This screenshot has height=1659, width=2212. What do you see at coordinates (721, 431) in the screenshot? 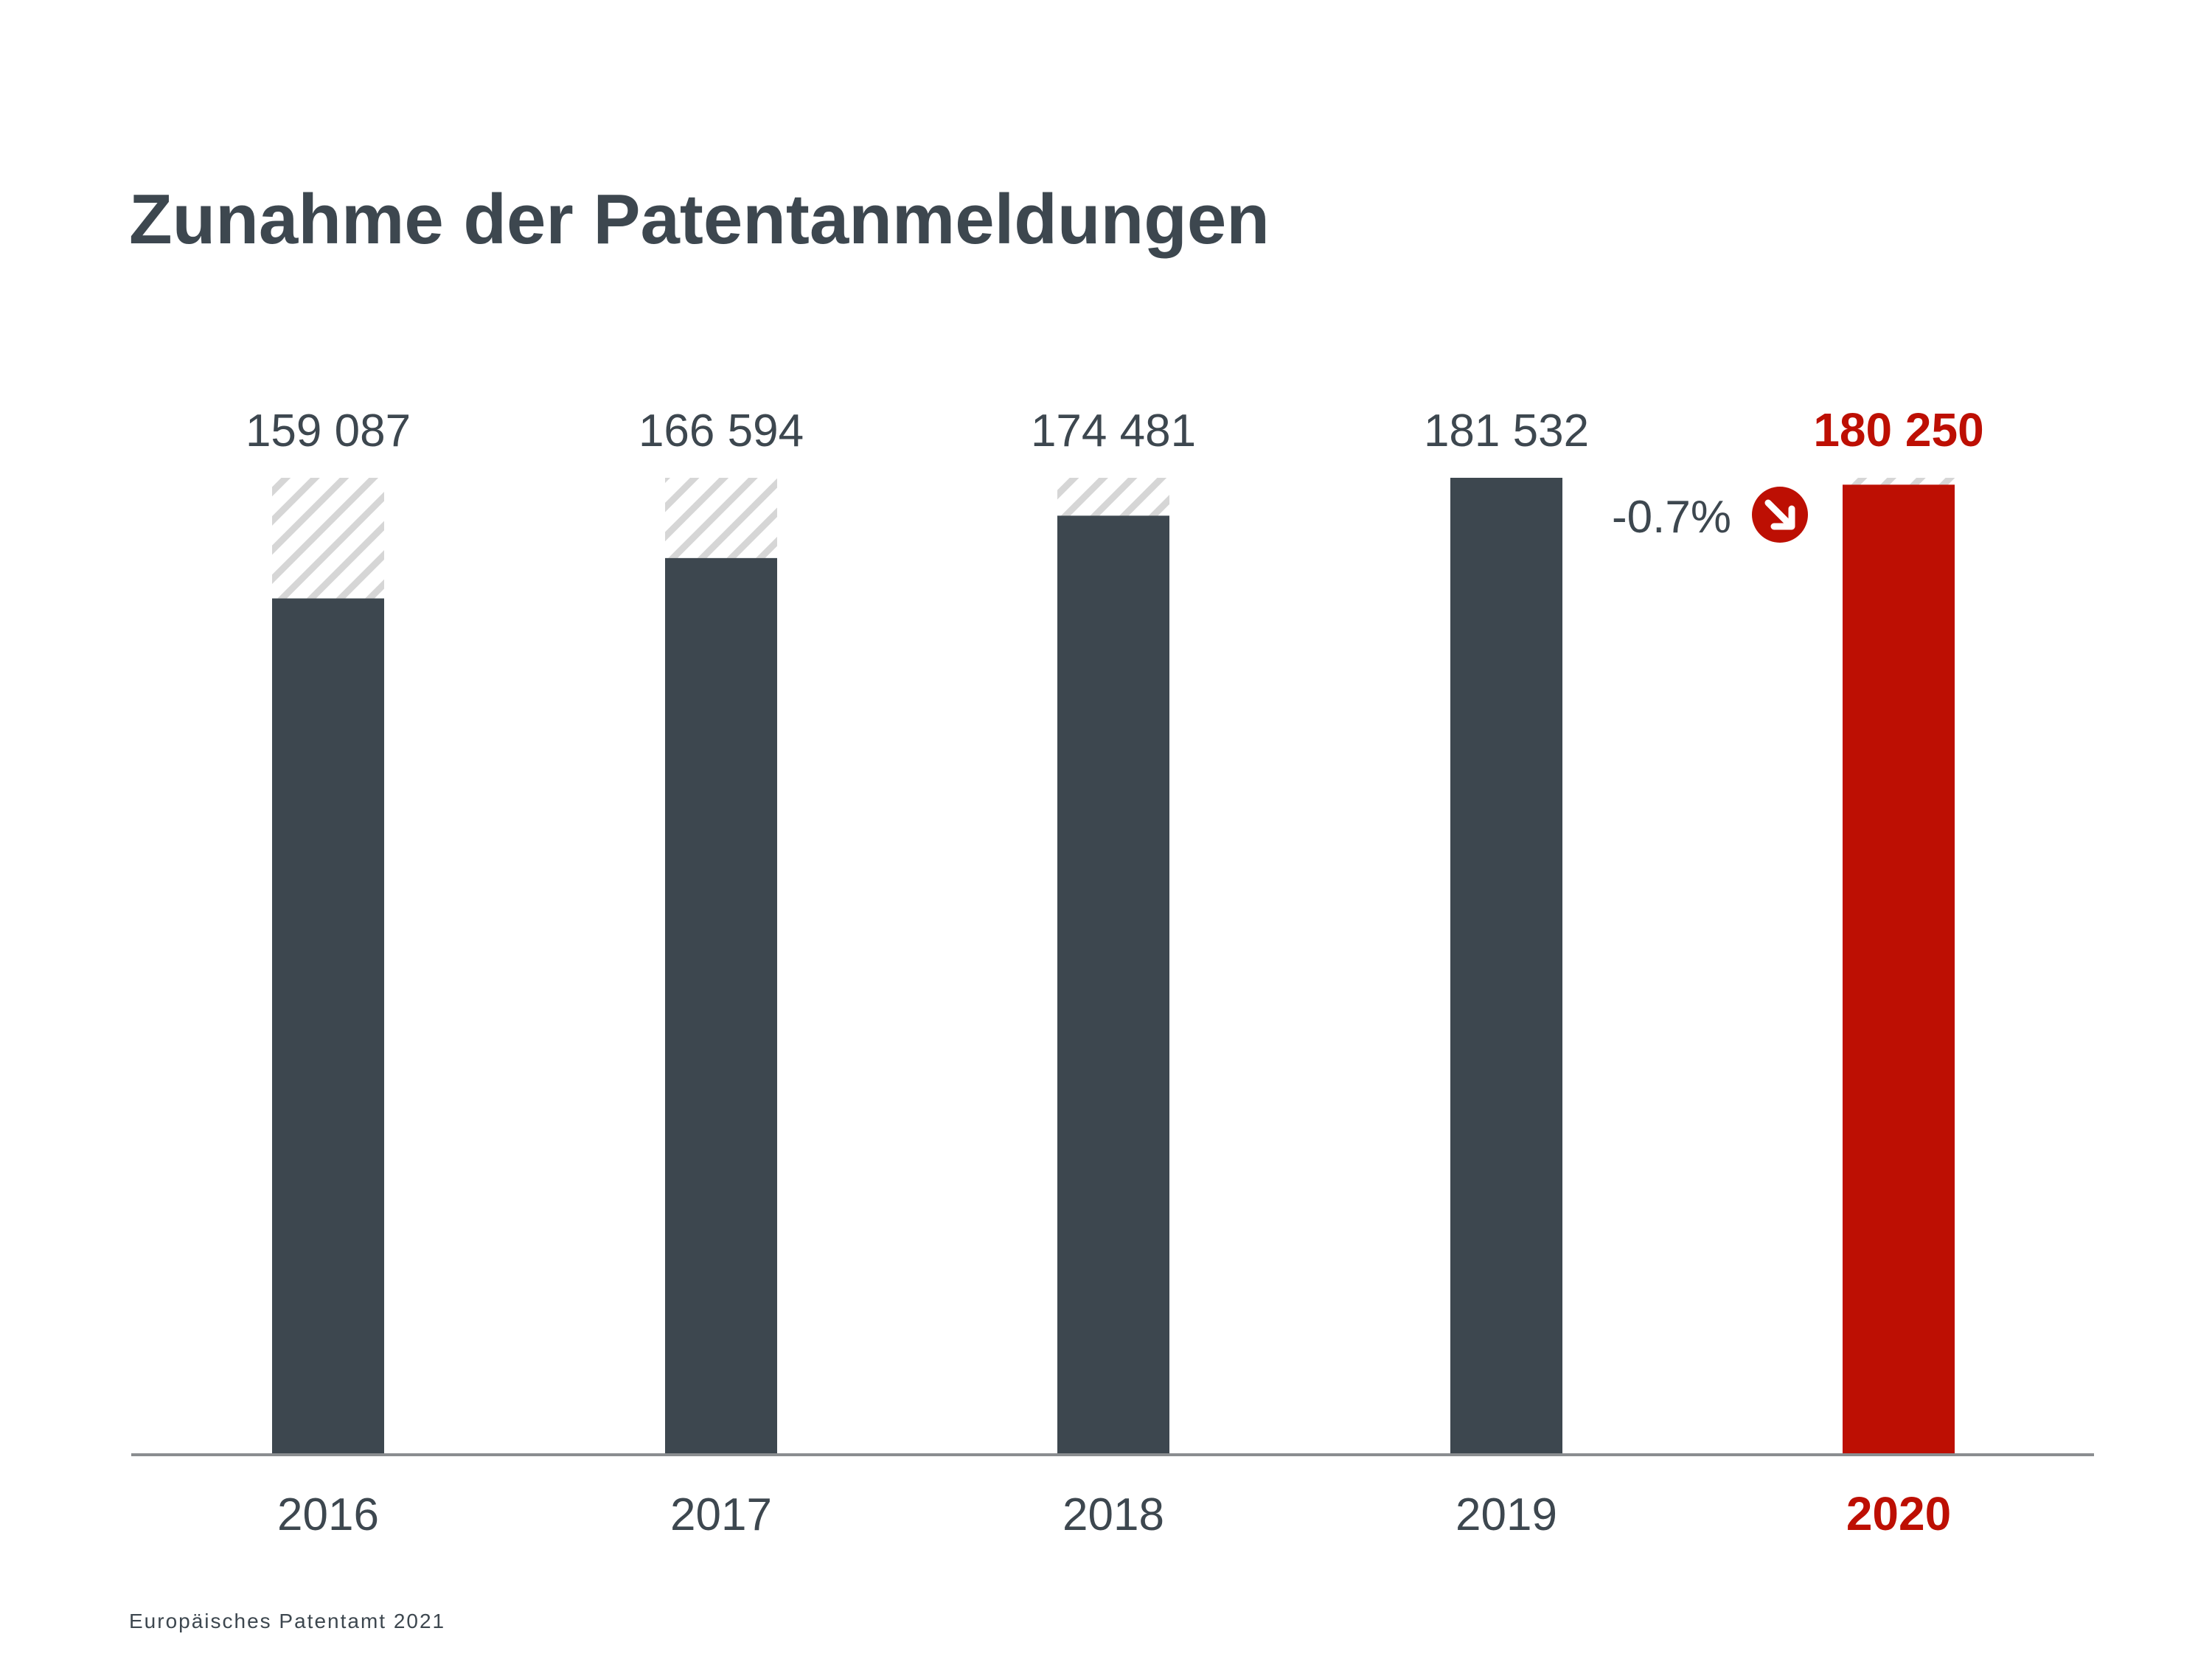
I see `value-label-2017: 166 594` at bounding box center [721, 431].